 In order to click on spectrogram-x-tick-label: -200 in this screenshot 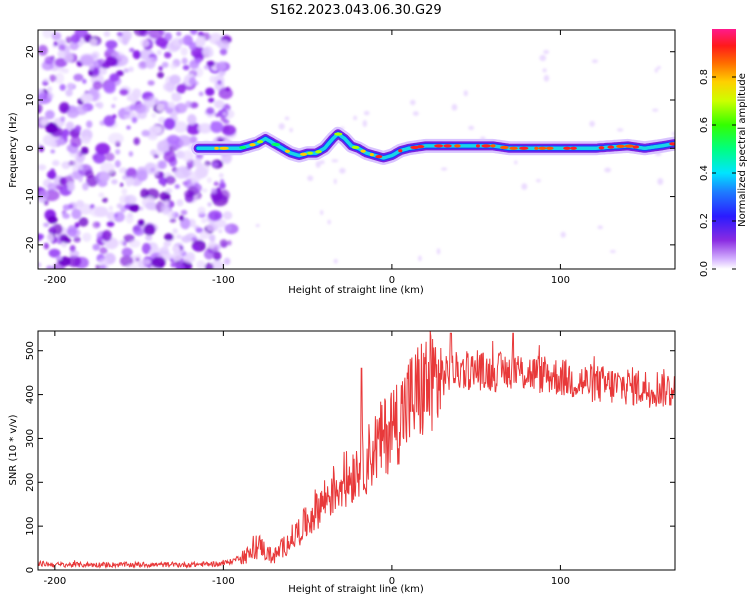, I will do `click(55, 280)`.